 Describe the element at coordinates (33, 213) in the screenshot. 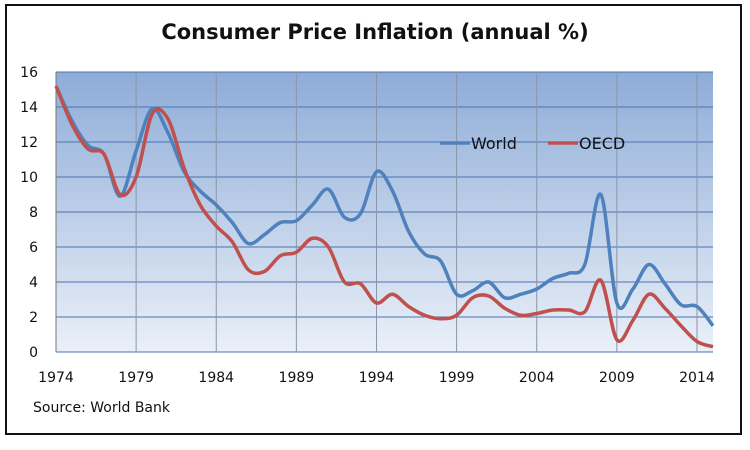

I see `y-tick-label: 8` at that location.